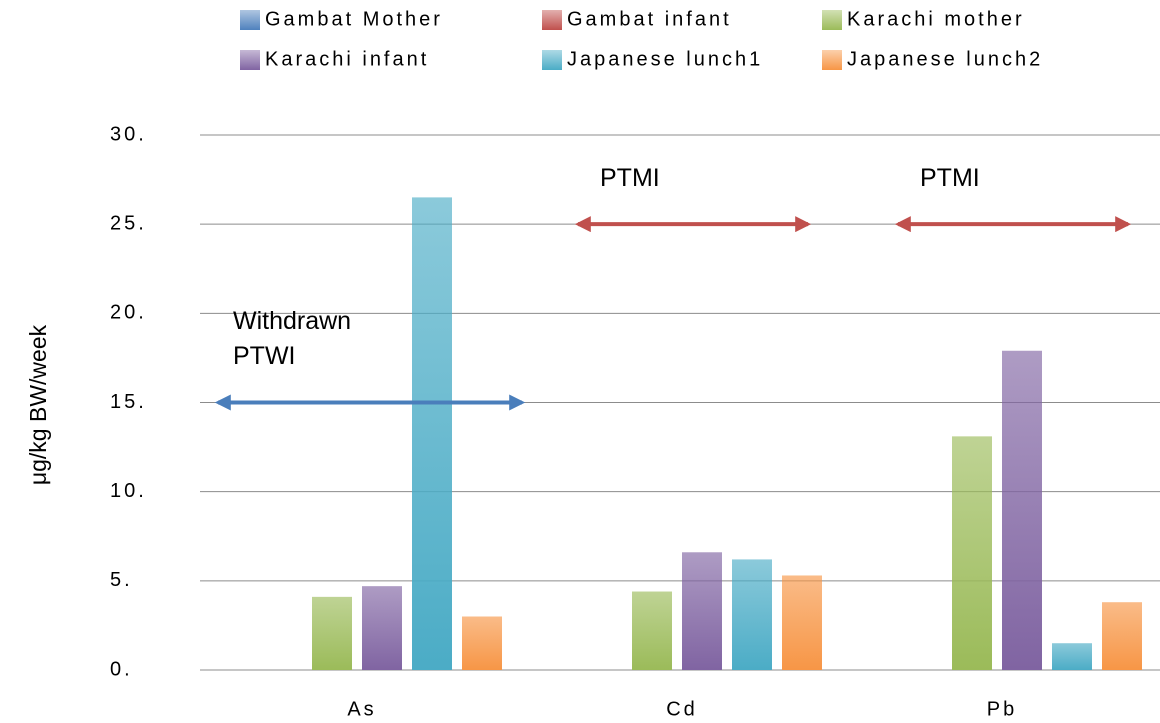 The image size is (1160, 723). What do you see at coordinates (264, 356) in the screenshot?
I see `annotation-text: PTWI` at bounding box center [264, 356].